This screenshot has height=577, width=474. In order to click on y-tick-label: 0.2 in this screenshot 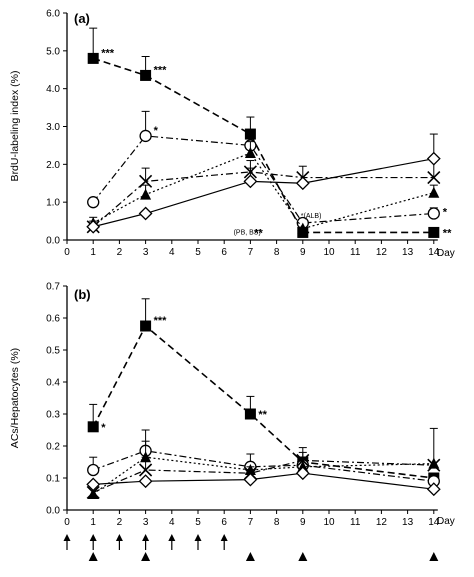, I will do `click(53, 447)`.